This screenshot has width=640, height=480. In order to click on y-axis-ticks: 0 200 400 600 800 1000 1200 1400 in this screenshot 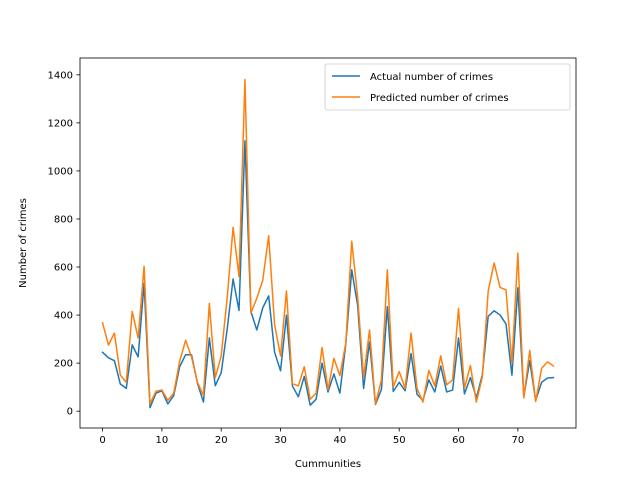, I will do `click(64, 244)`.